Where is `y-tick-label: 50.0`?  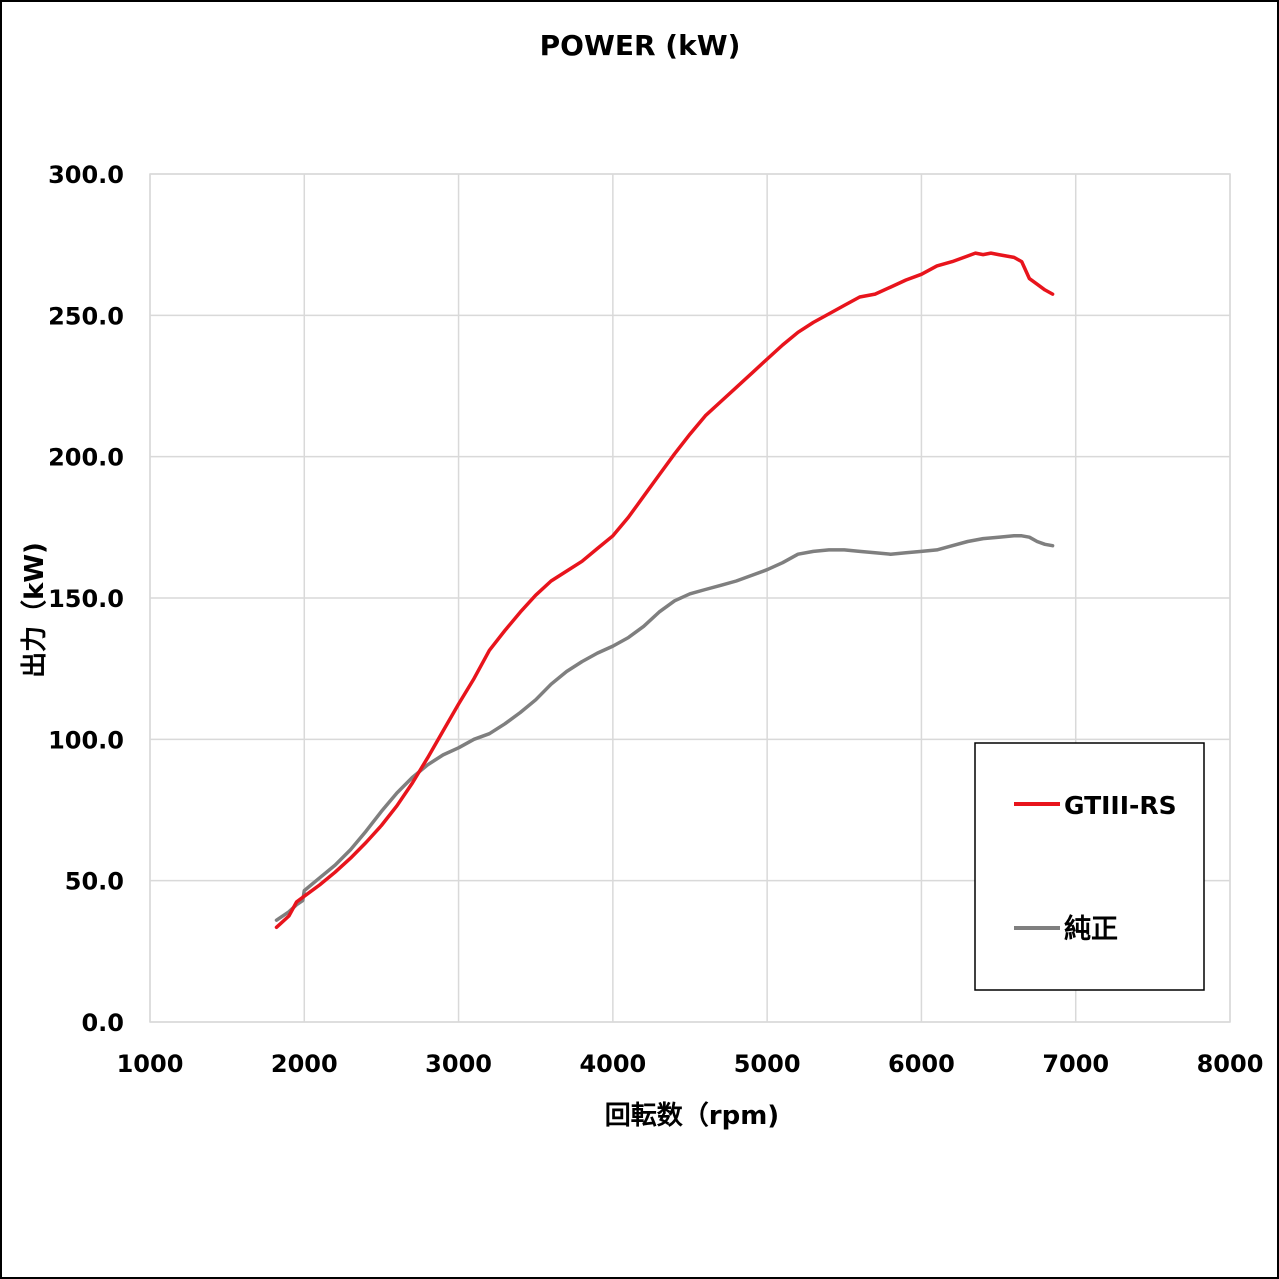
y-tick-label: 50.0 is located at coordinates (94, 882).